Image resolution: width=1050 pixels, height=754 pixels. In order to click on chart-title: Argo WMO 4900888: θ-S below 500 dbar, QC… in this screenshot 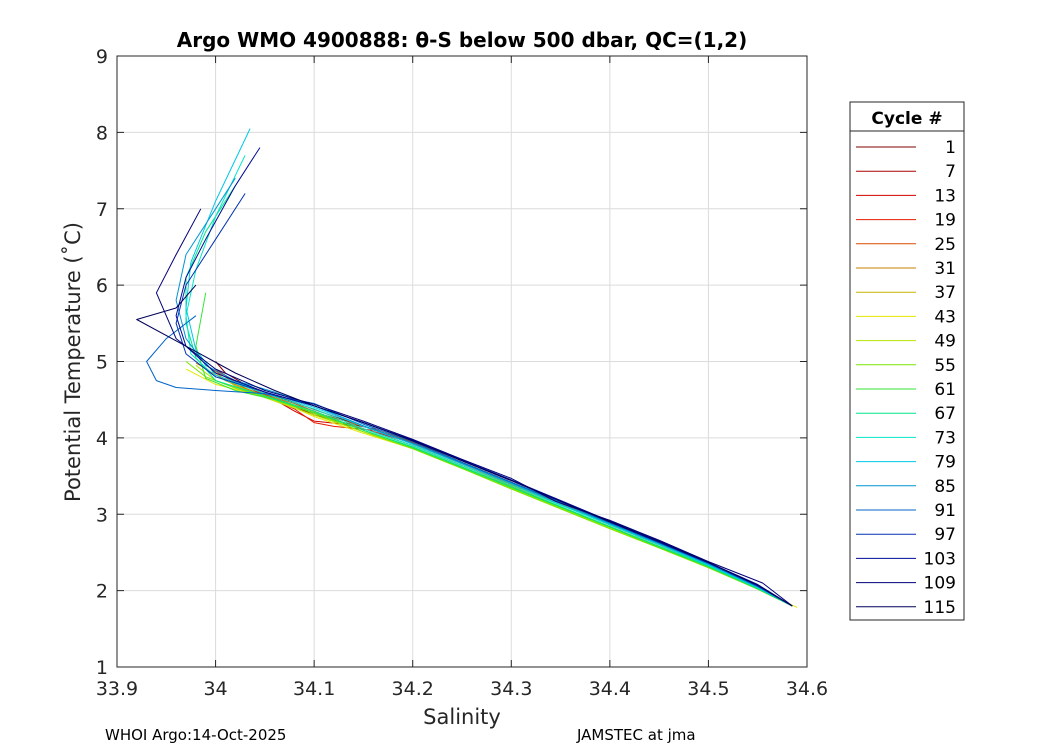, I will do `click(462, 40)`.